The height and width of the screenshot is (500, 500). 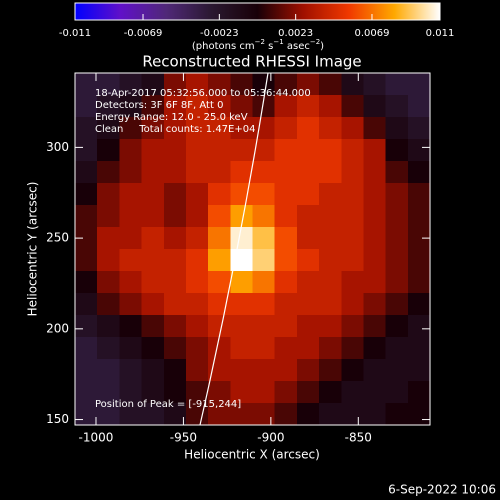 What do you see at coordinates (223, 46) in the screenshot?
I see `unit-part: (photons cm` at bounding box center [223, 46].